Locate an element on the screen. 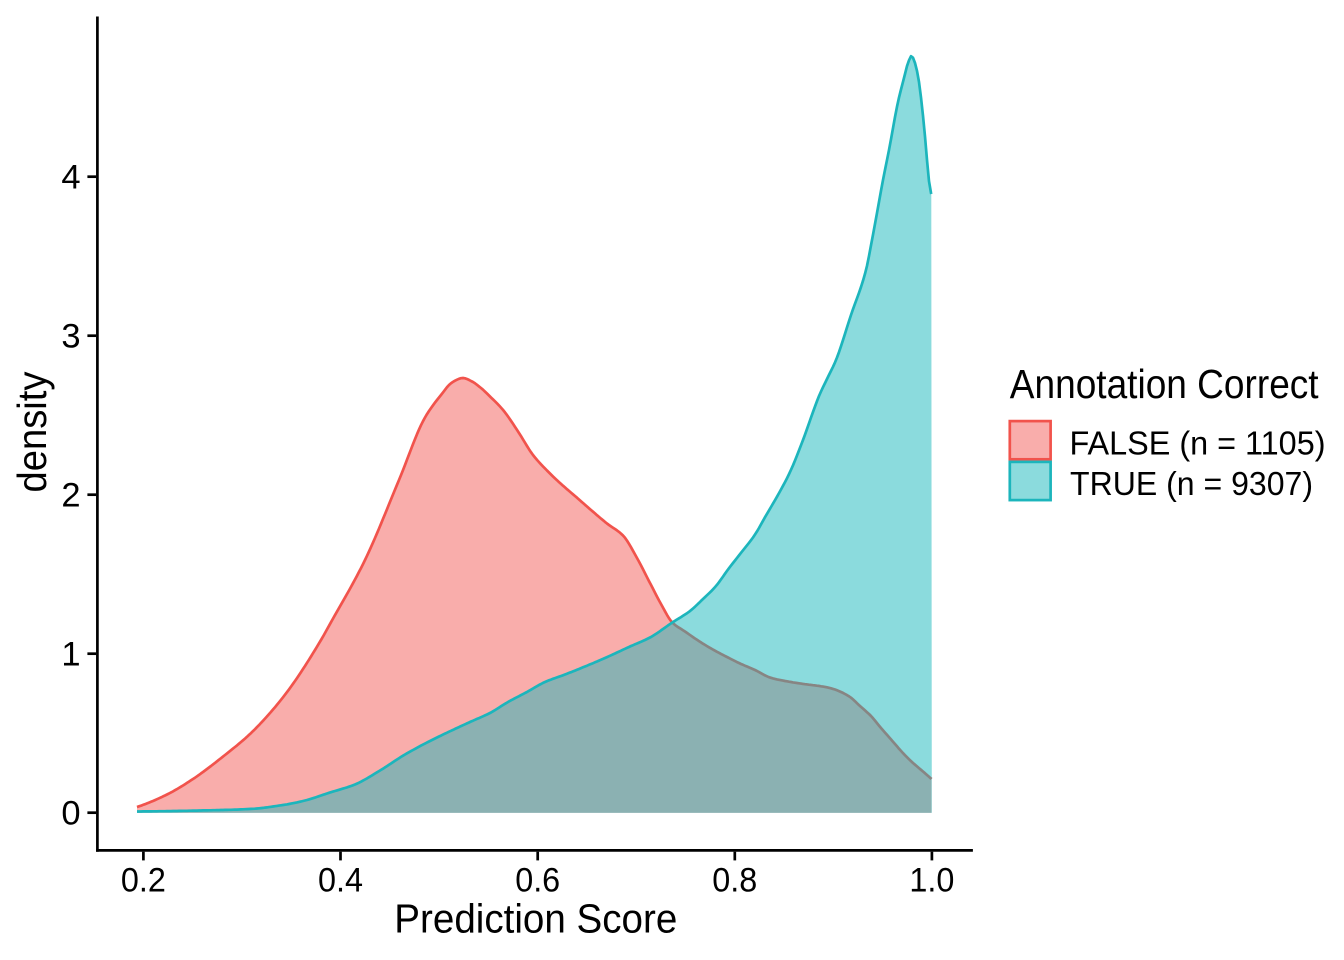 This screenshot has width=1344, height=960. svg-text: 0.2 is located at coordinates (143, 881).